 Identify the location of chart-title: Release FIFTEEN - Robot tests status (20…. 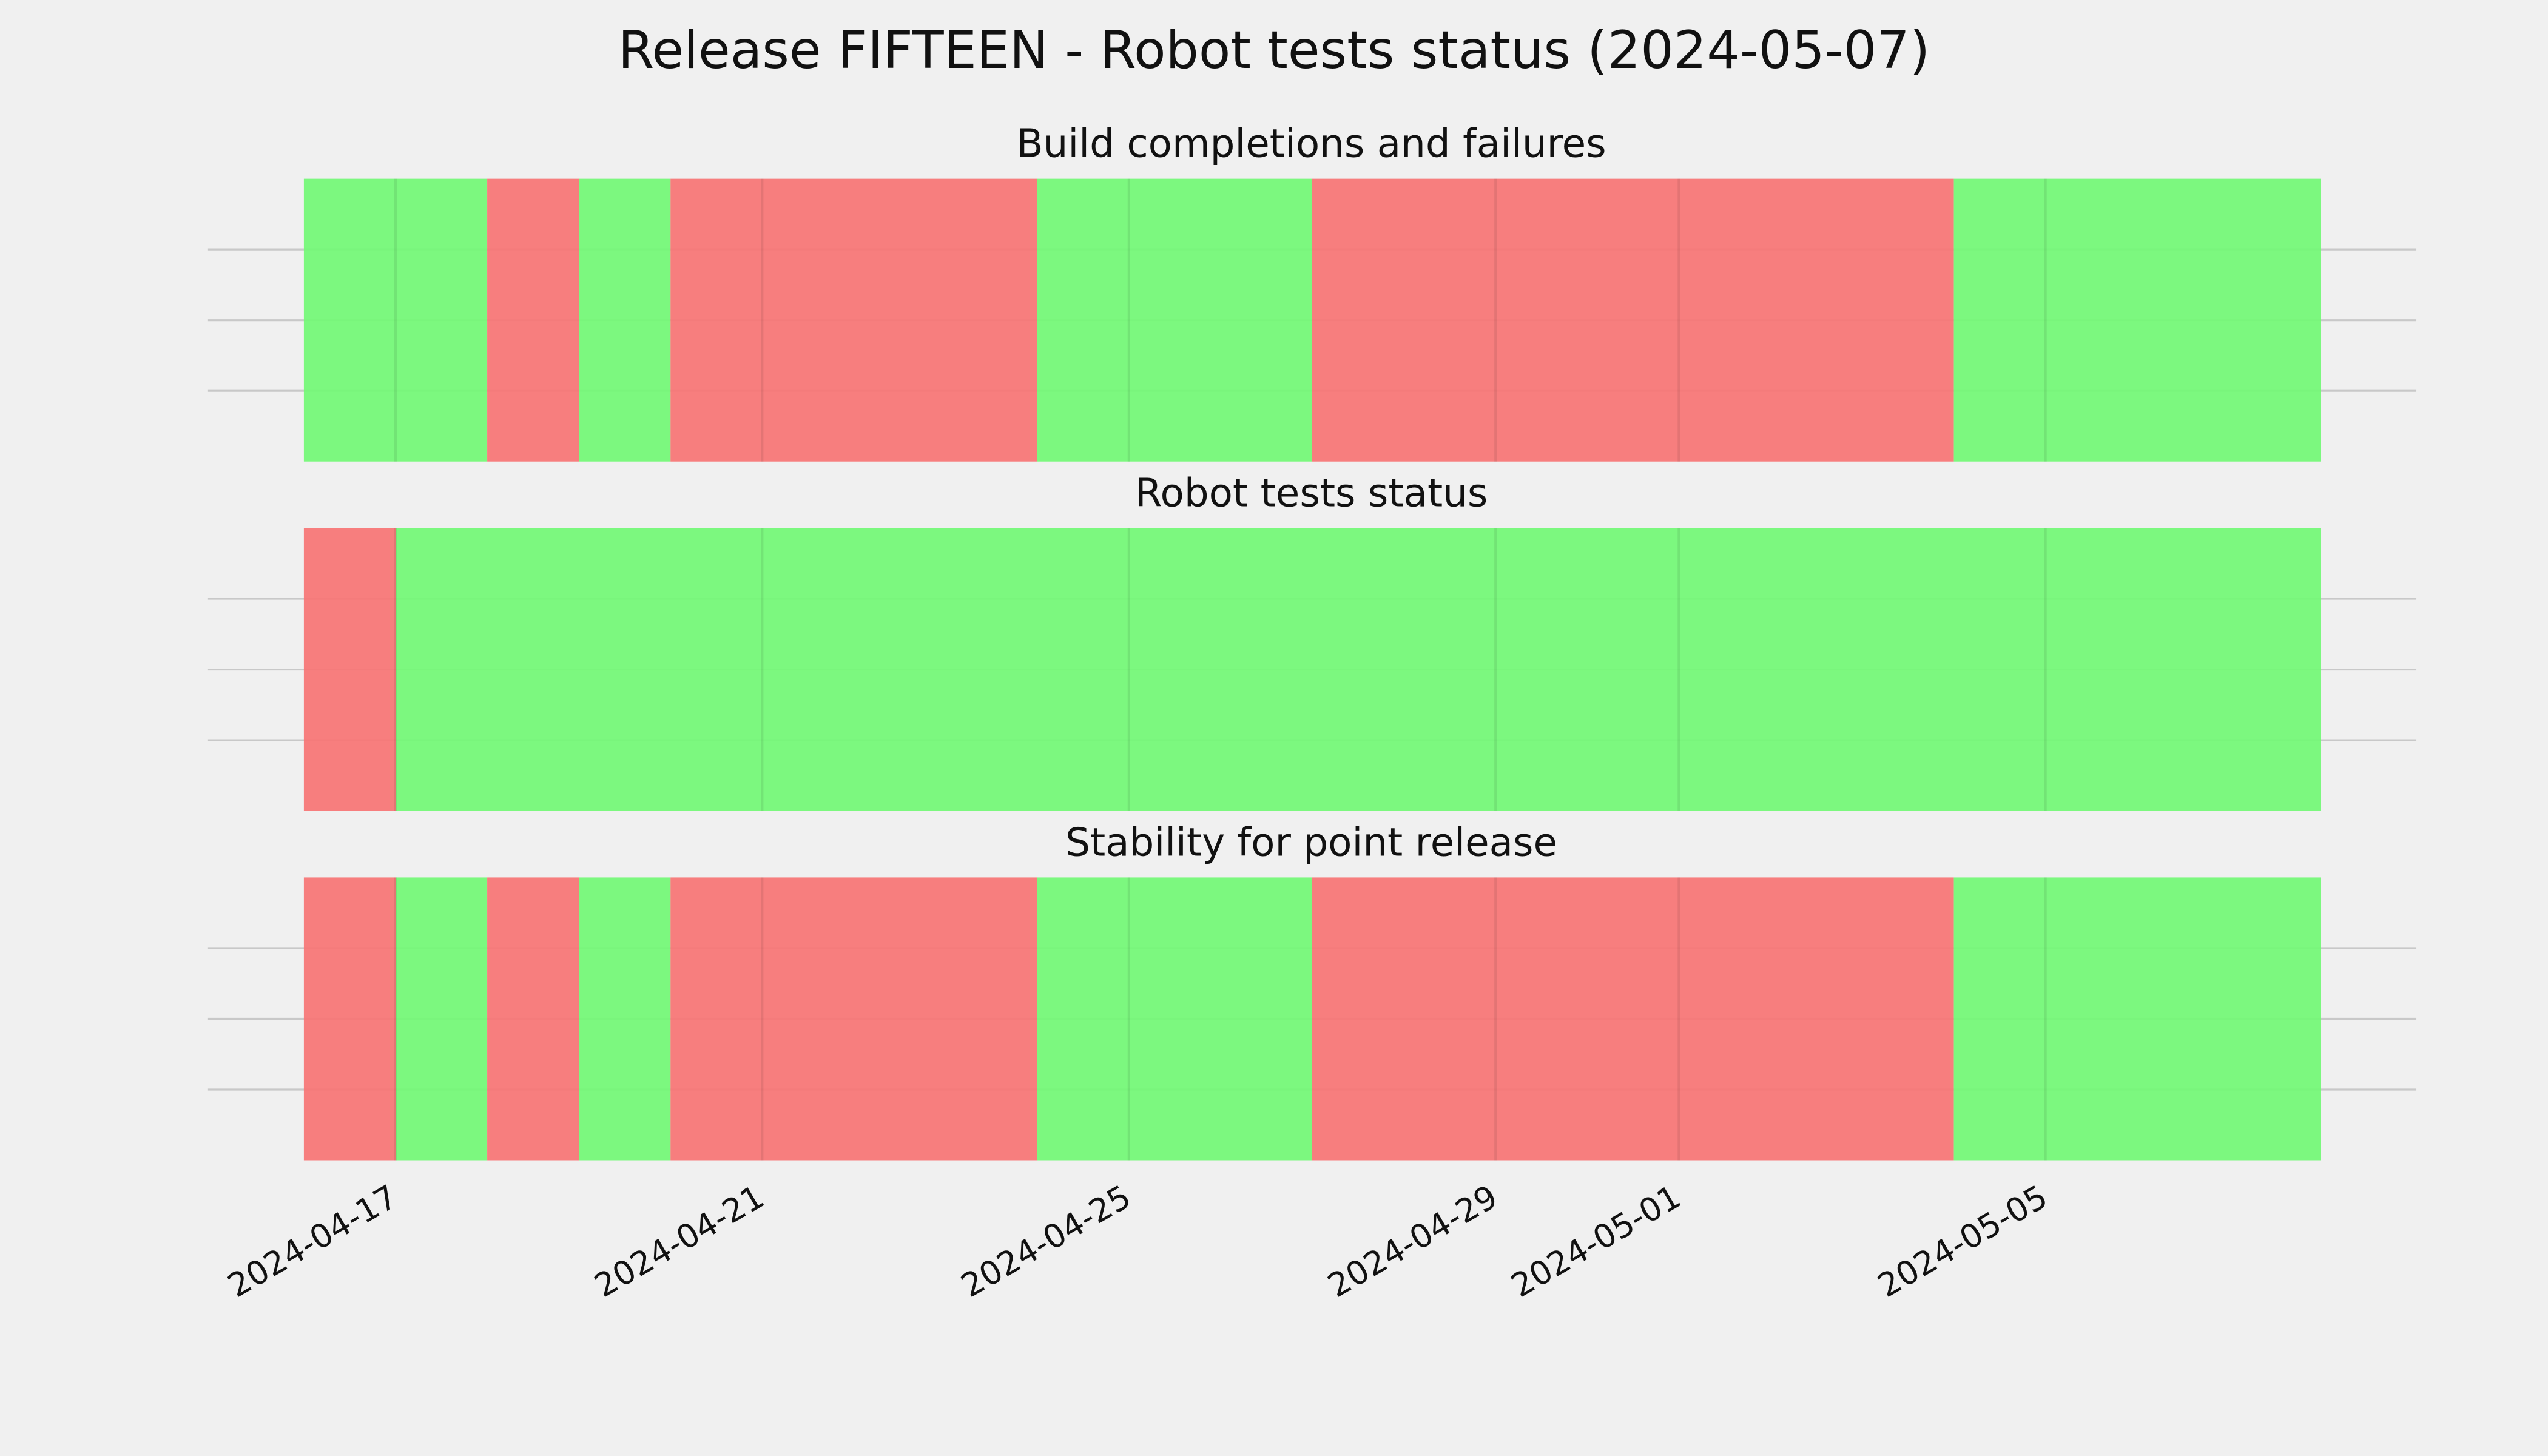
(1274, 50).